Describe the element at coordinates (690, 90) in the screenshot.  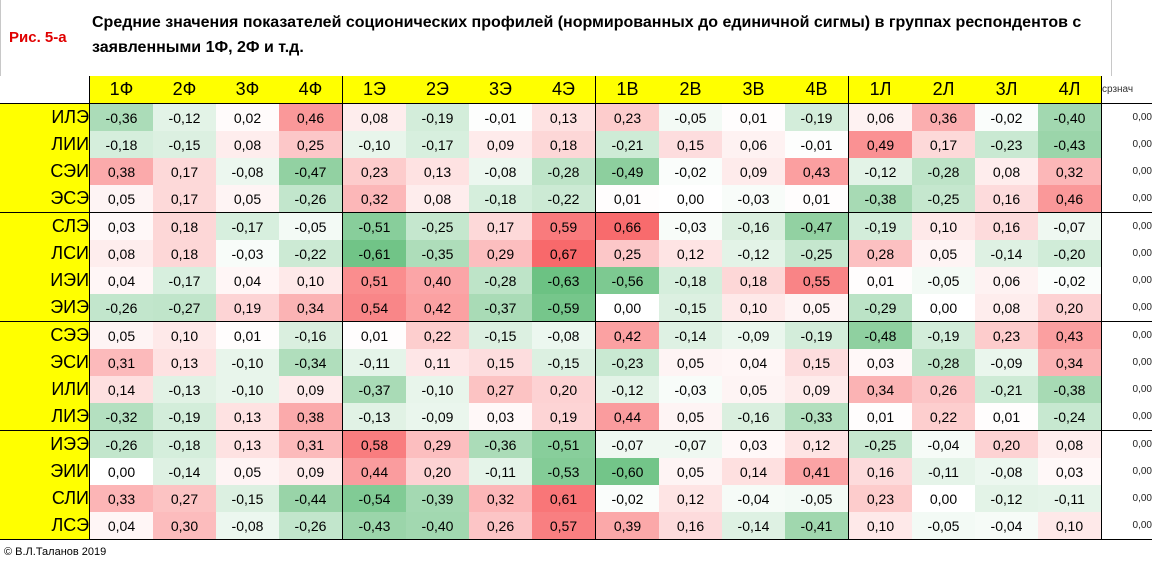
I see `column-header: 2В` at that location.